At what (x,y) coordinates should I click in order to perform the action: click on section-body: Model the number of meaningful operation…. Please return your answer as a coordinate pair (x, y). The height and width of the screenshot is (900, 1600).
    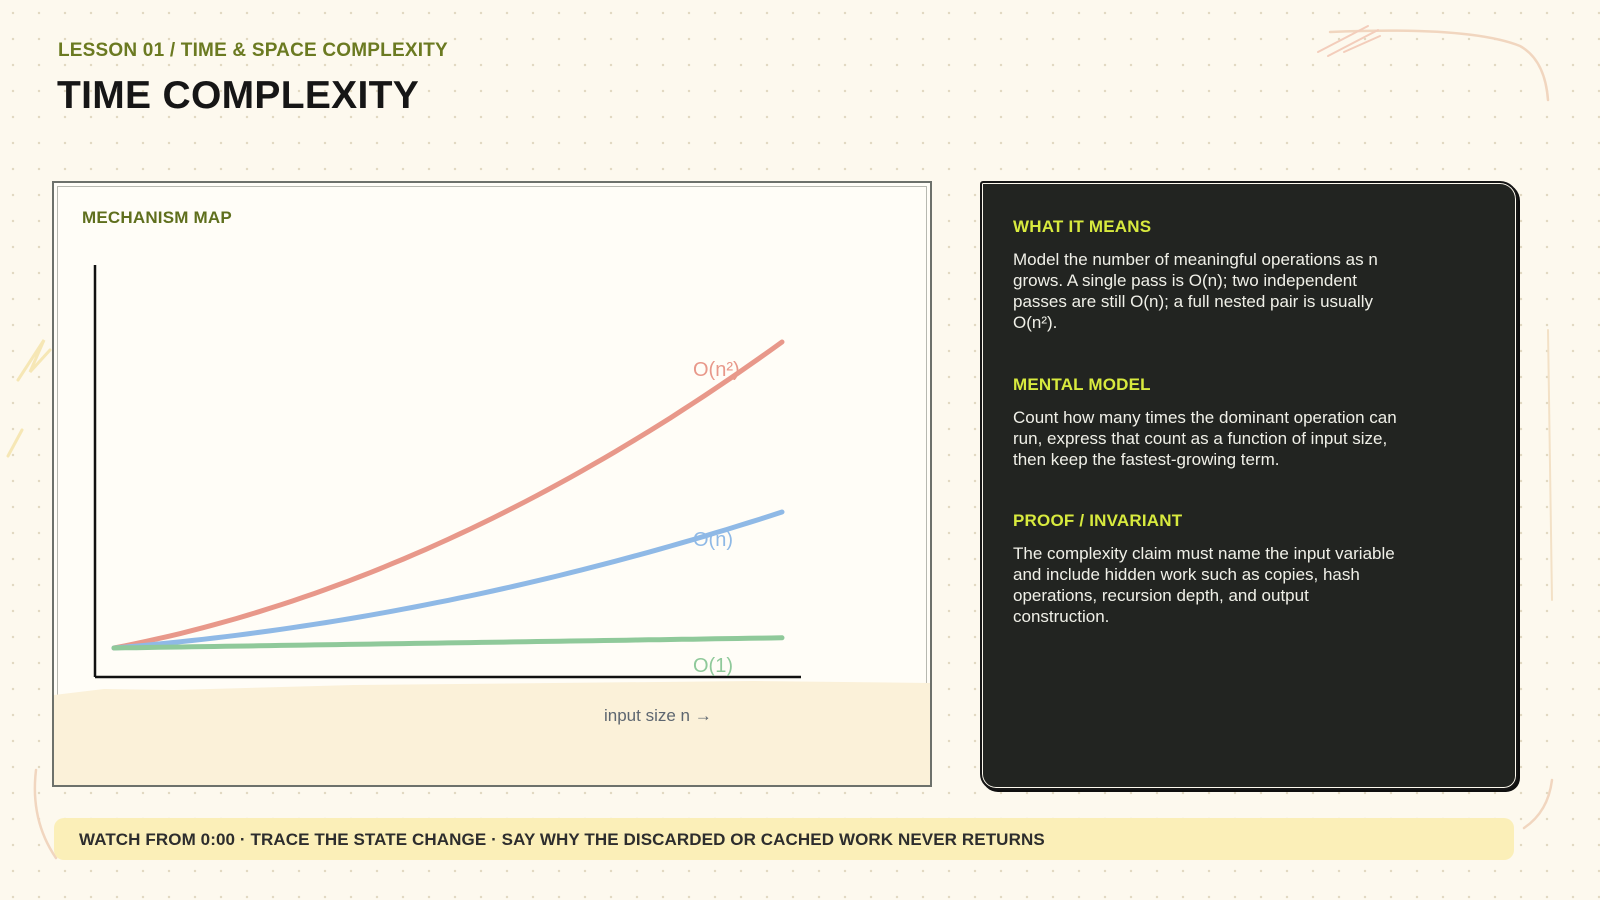
    Looking at the image, I should click on (1195, 291).